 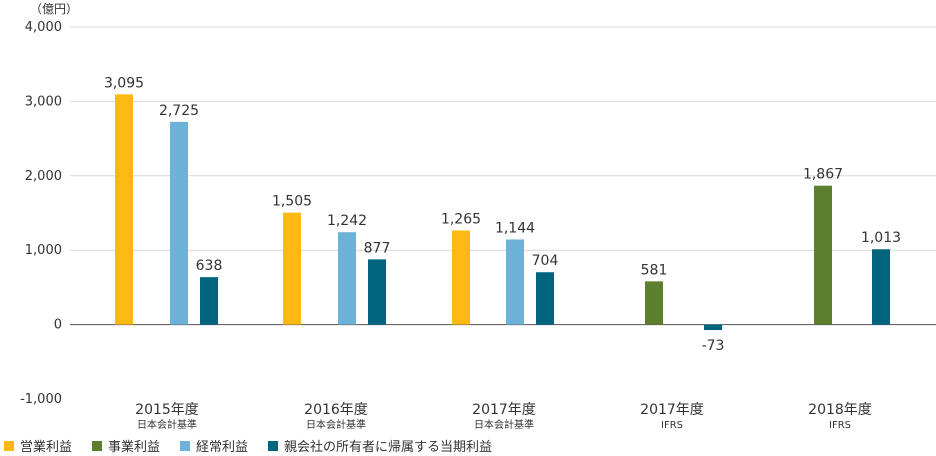 I want to click on data-label: 3,095, so click(x=124, y=83).